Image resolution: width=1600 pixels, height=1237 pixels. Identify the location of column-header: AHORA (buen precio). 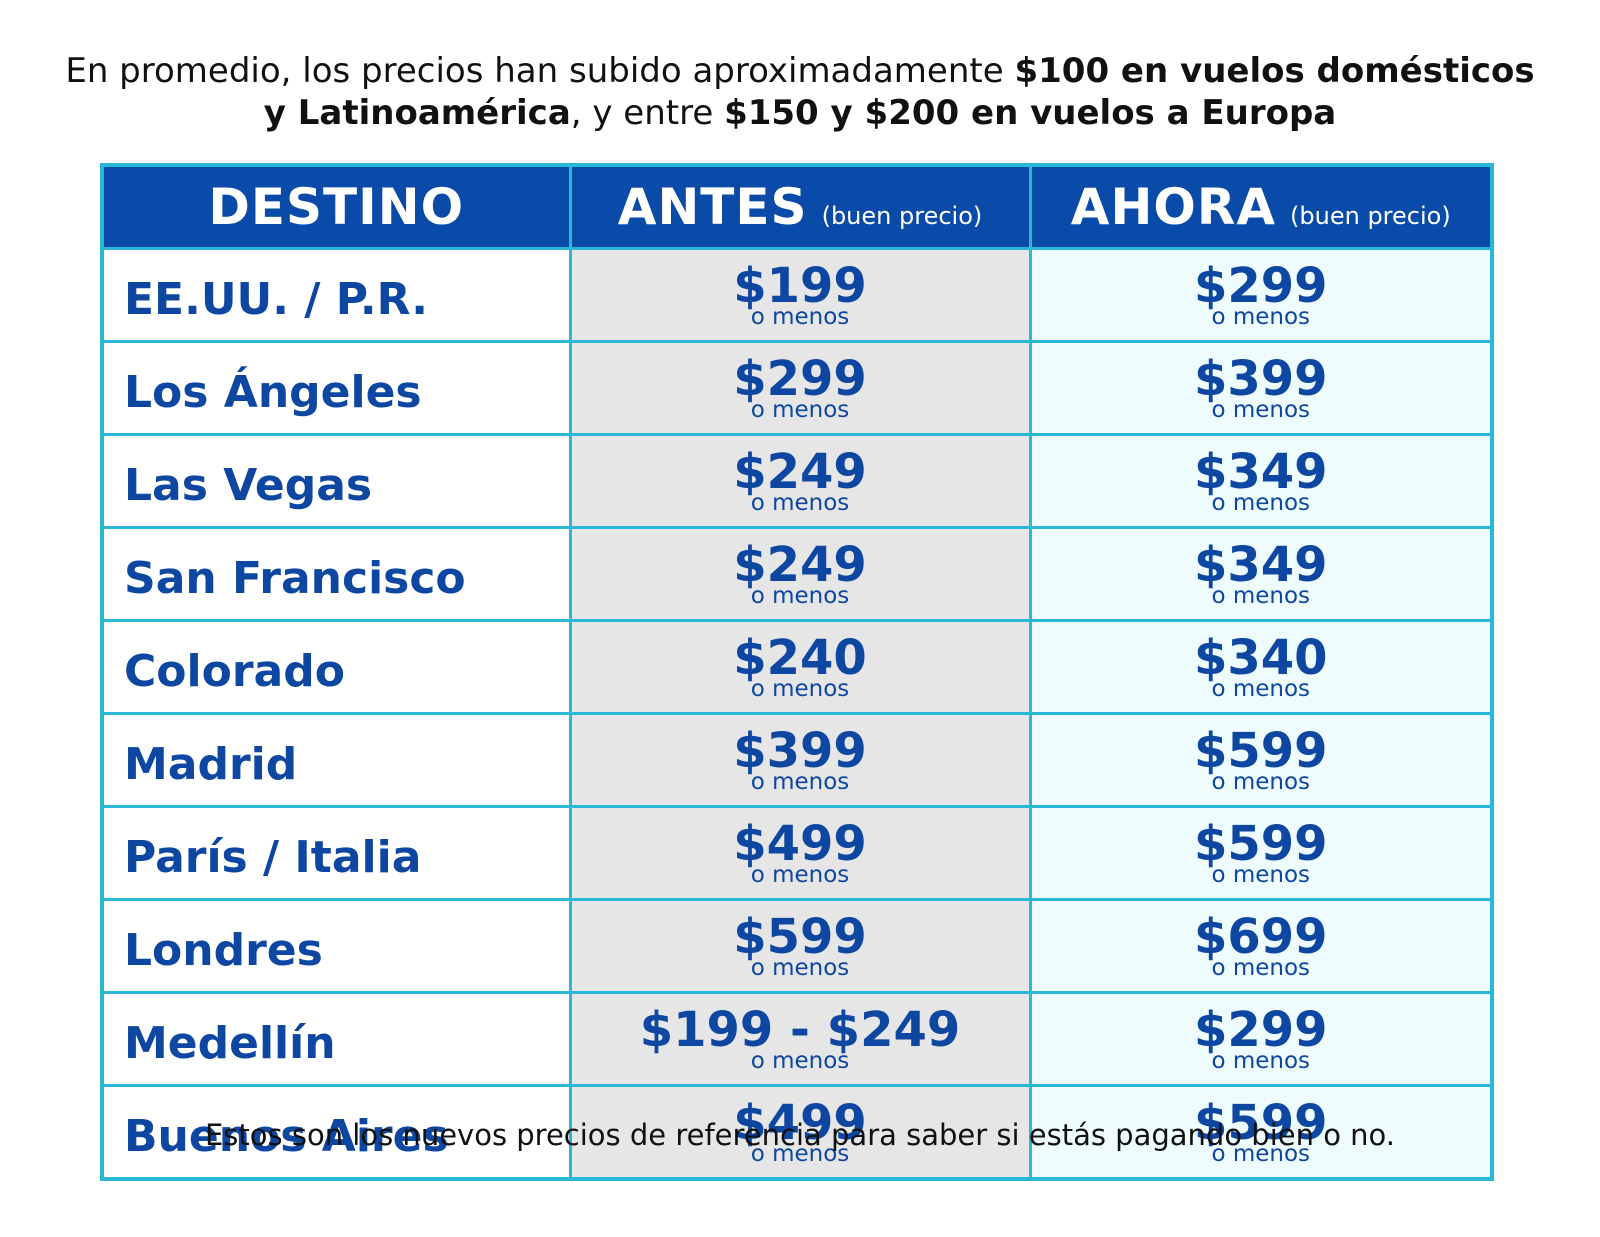
(1261, 206).